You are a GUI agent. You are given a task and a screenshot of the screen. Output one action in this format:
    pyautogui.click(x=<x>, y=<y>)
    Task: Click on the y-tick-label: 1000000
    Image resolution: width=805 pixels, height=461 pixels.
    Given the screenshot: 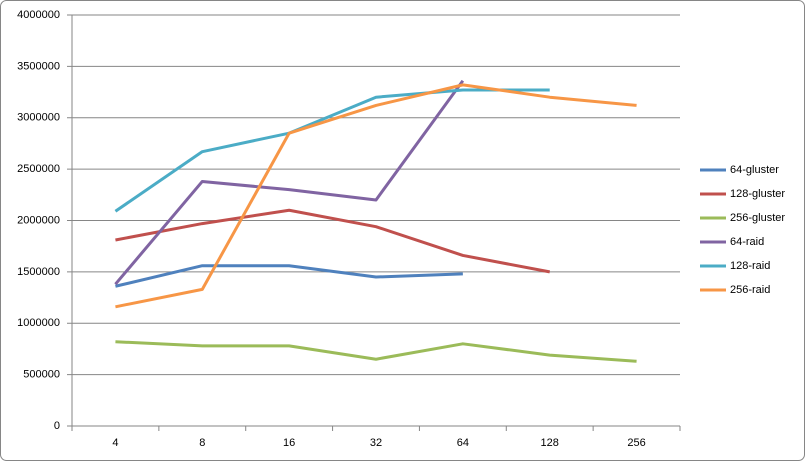 What is the action you would take?
    pyautogui.click(x=38, y=323)
    